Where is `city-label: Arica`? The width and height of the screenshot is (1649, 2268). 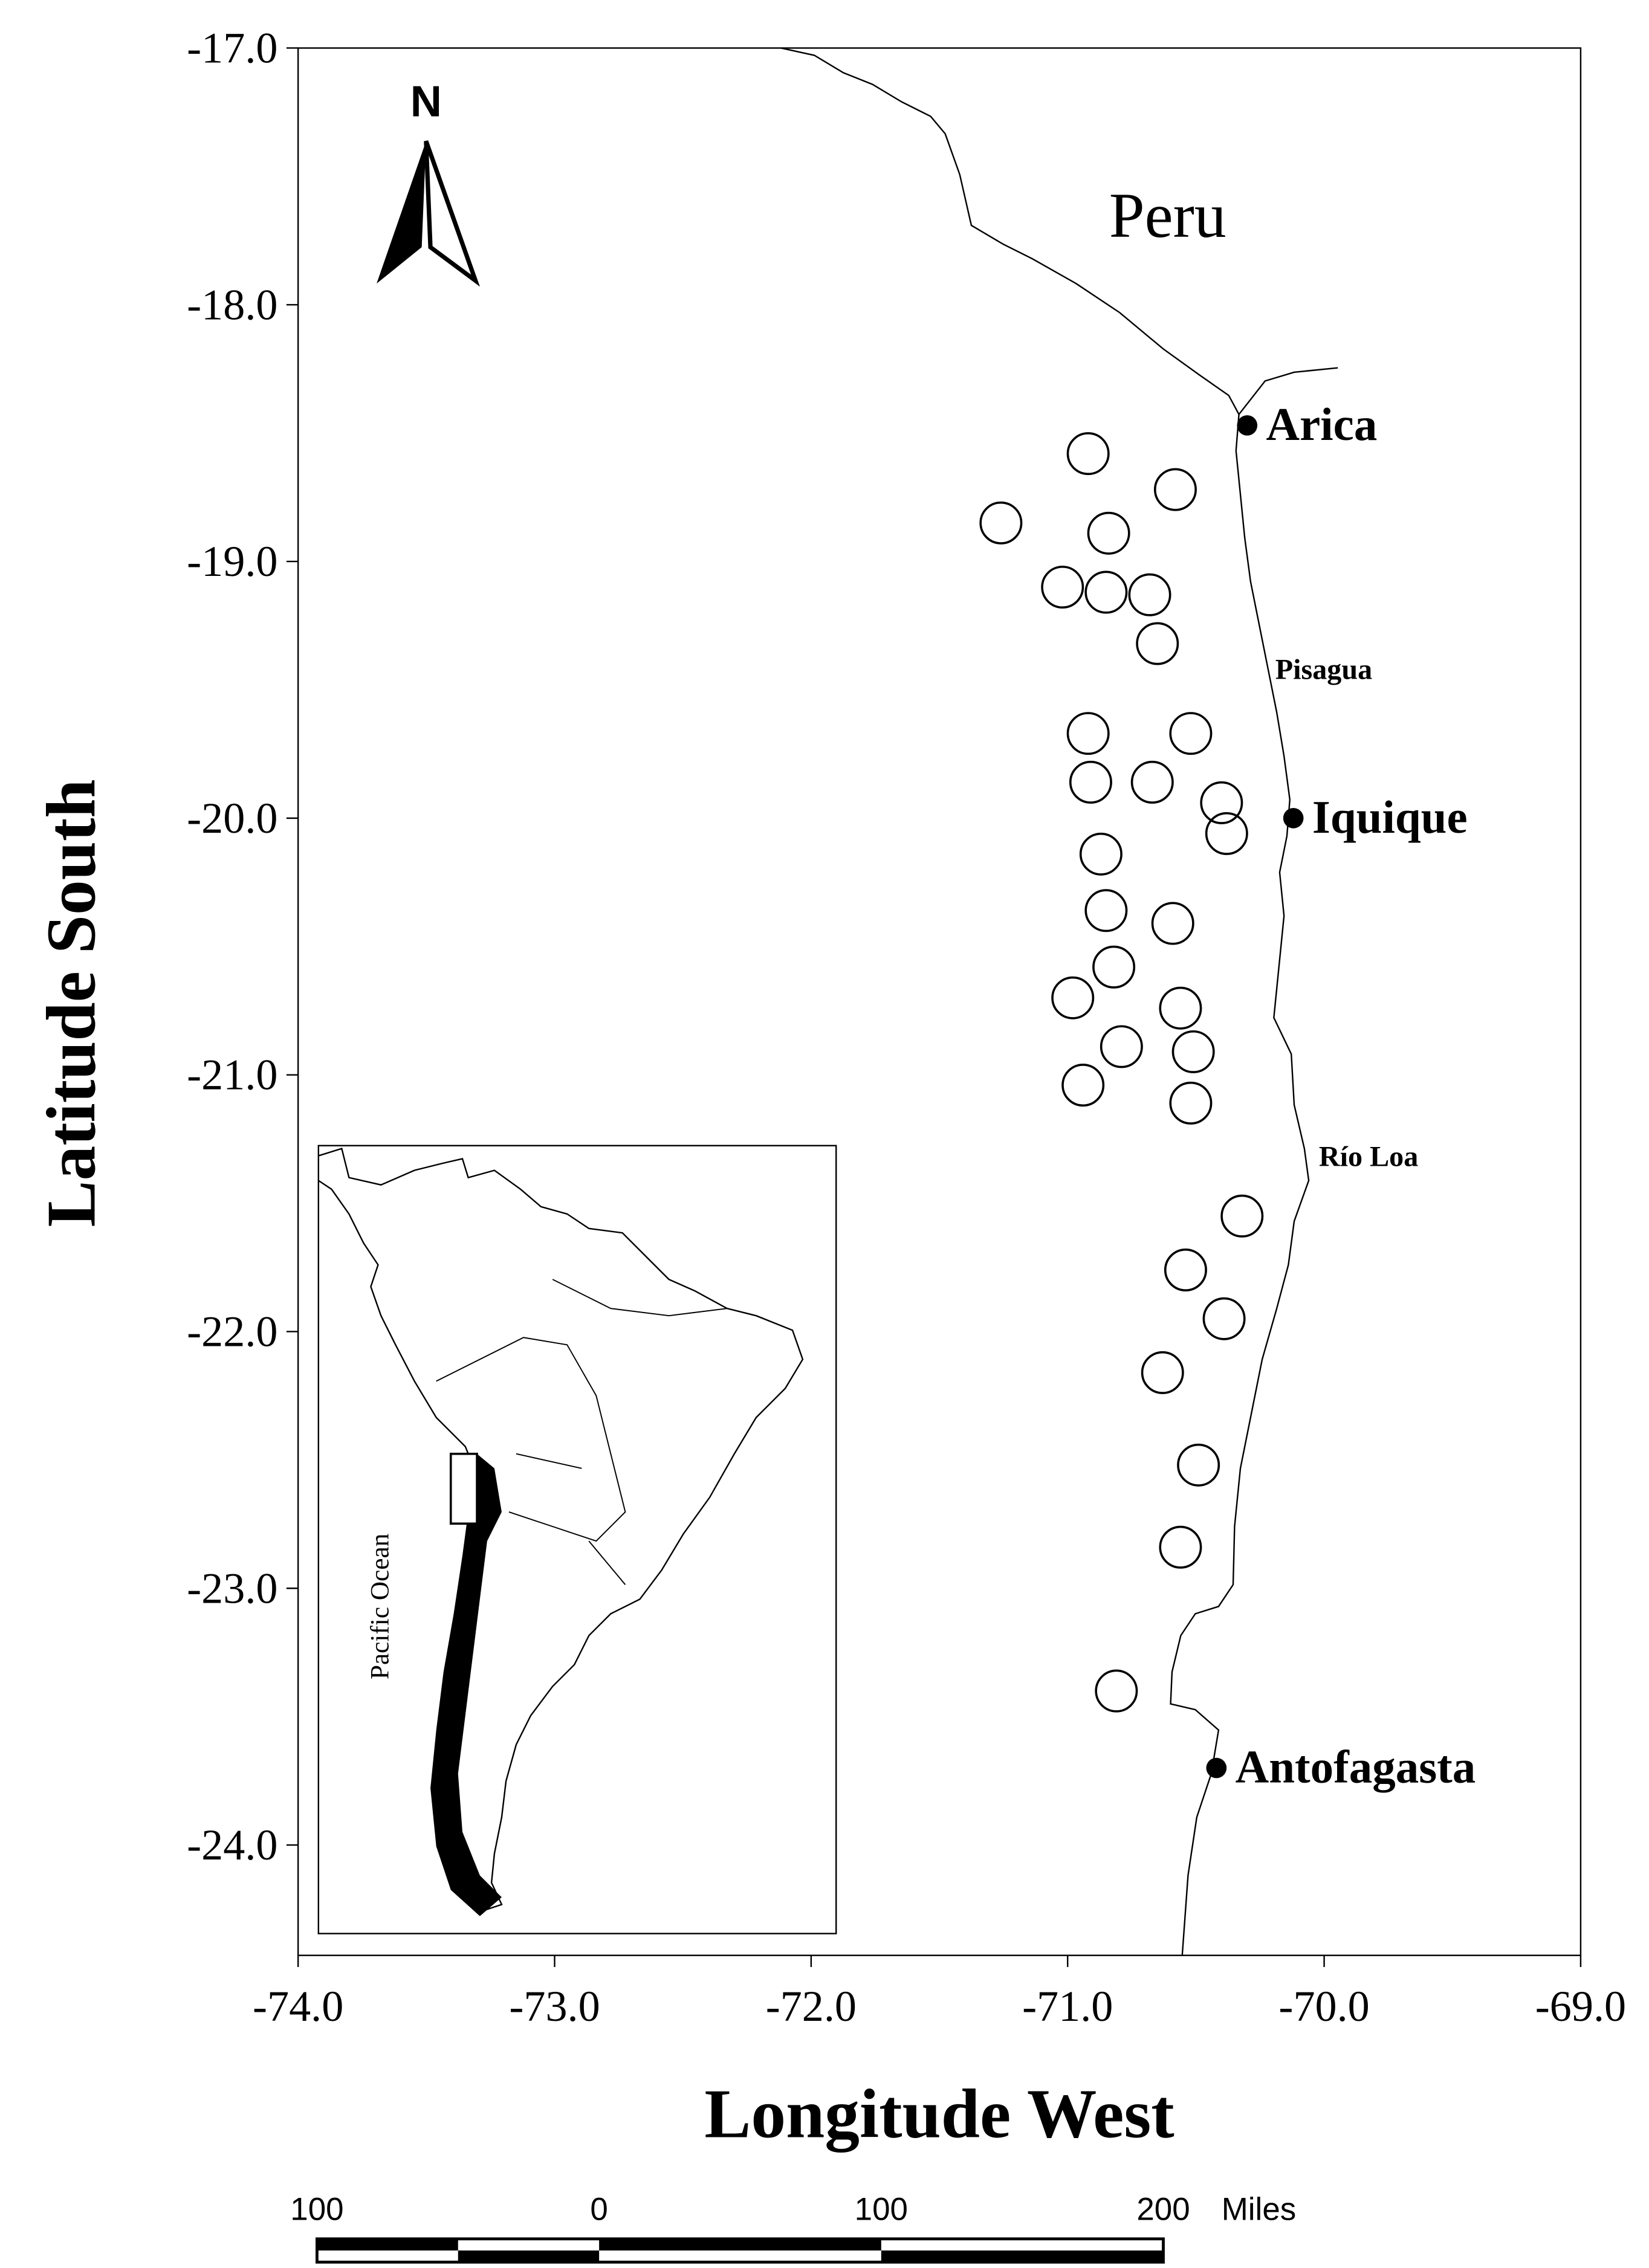 city-label: Arica is located at coordinates (1322, 424).